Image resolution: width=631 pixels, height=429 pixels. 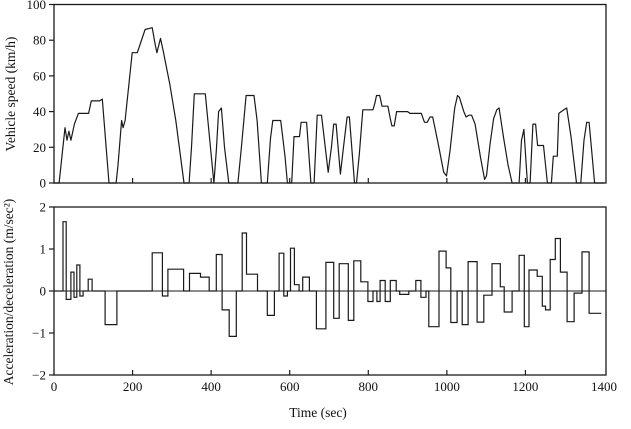 I want to click on acceleration-ytick-label: −1, so click(x=39, y=333).